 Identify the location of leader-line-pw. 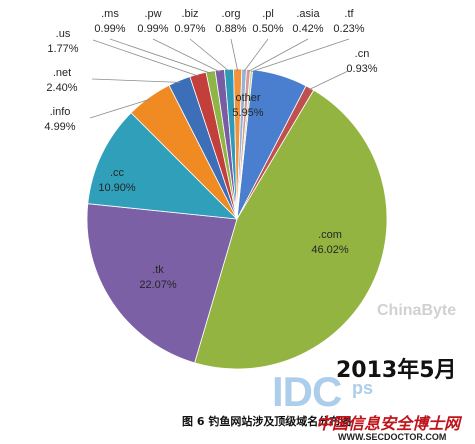
(186, 55).